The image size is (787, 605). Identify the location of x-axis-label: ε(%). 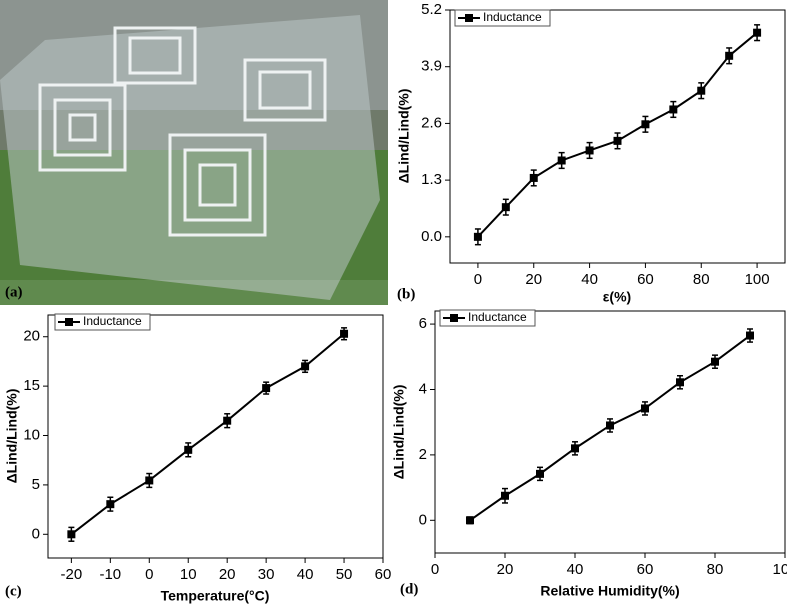
(617, 297).